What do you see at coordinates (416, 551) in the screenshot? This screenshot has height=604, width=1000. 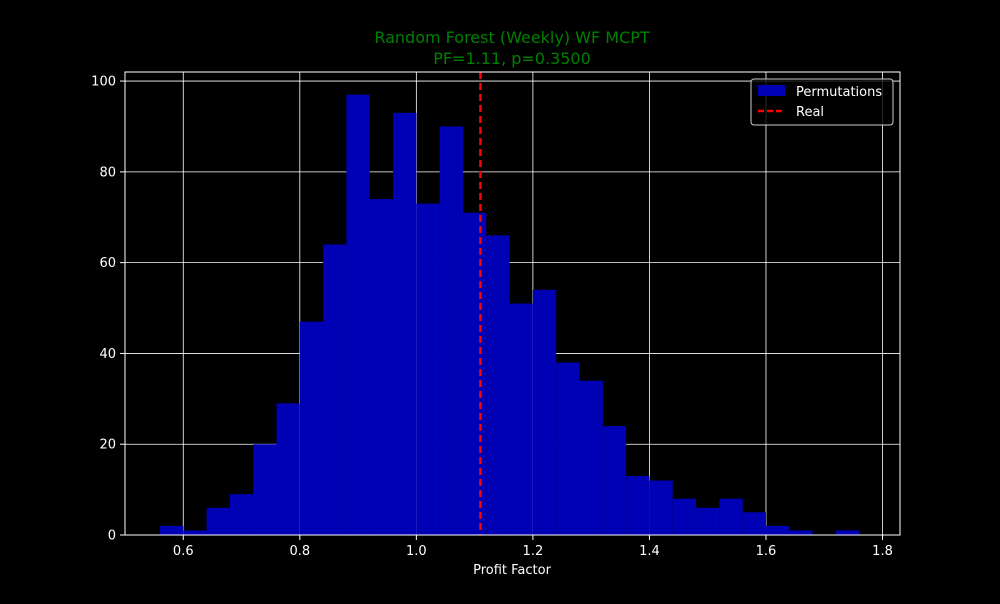 I see `x-tick-label-2: 1.0` at bounding box center [416, 551].